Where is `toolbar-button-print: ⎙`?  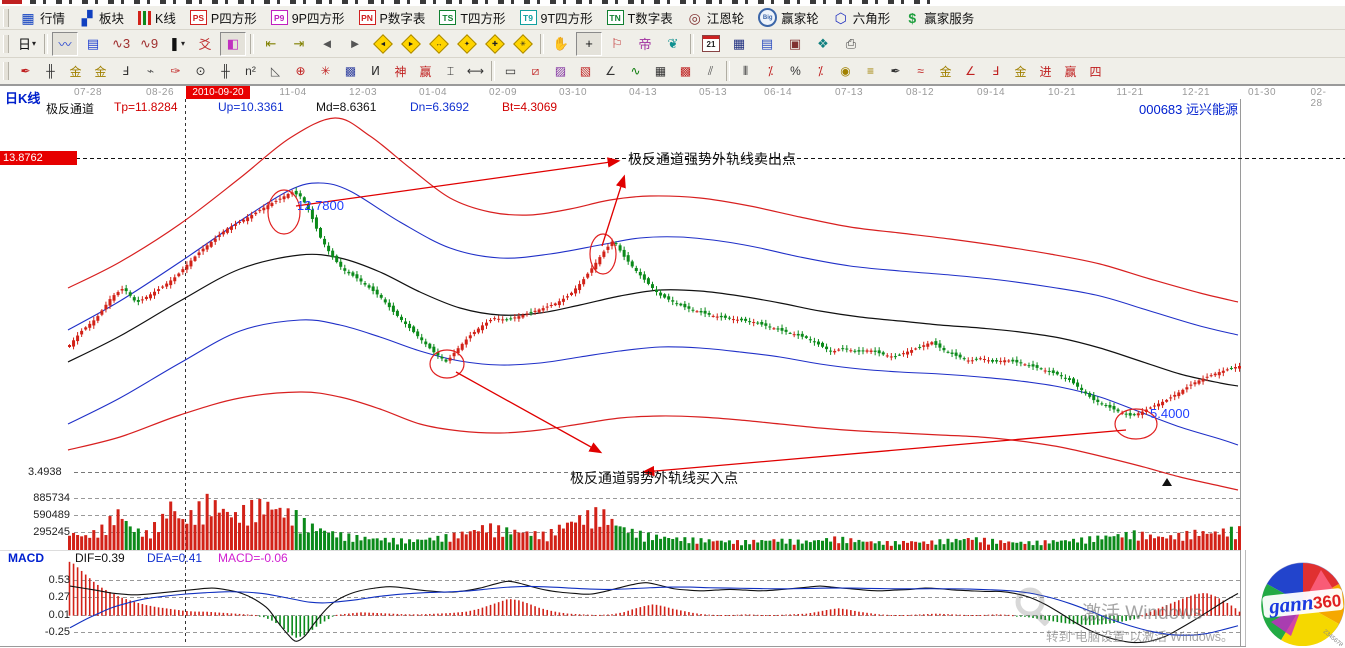 toolbar-button-print: ⎙ is located at coordinates (851, 44).